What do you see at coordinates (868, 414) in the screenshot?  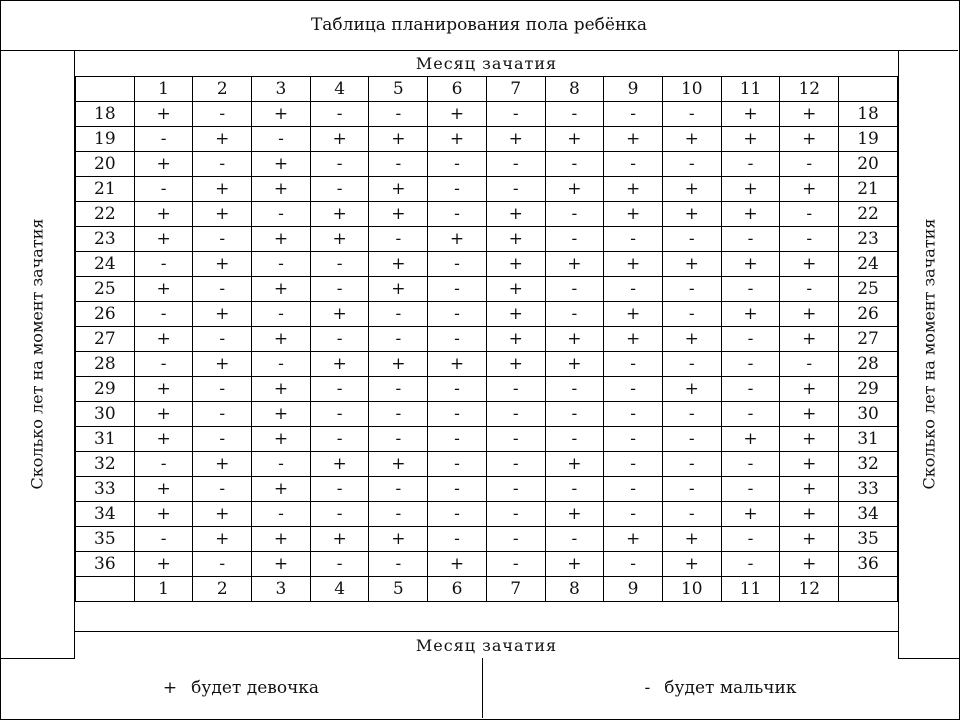 I see `age-right-30: 30` at bounding box center [868, 414].